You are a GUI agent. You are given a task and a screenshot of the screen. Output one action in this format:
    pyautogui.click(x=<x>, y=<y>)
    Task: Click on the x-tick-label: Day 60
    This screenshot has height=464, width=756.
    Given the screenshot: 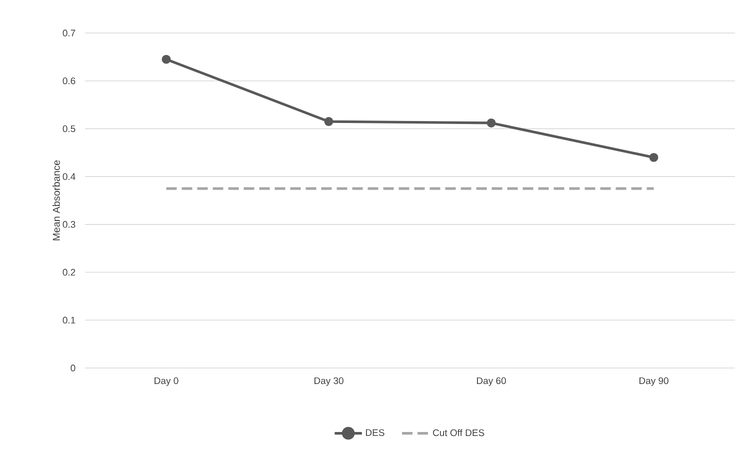 What is the action you would take?
    pyautogui.click(x=491, y=381)
    